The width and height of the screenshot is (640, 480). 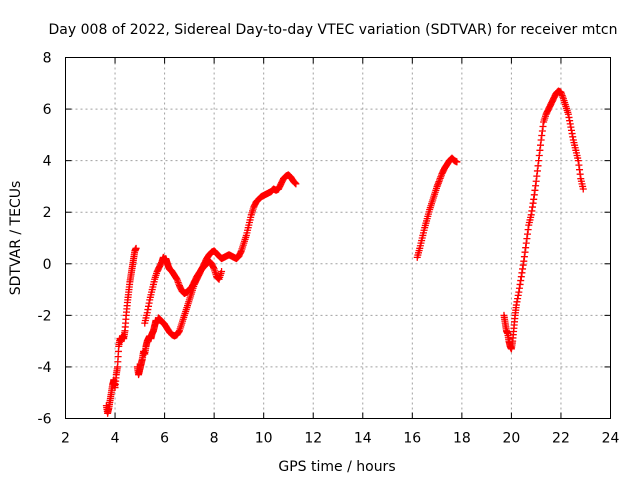 What do you see at coordinates (47, 265) in the screenshot?
I see `y-tick-label: 0` at bounding box center [47, 265].